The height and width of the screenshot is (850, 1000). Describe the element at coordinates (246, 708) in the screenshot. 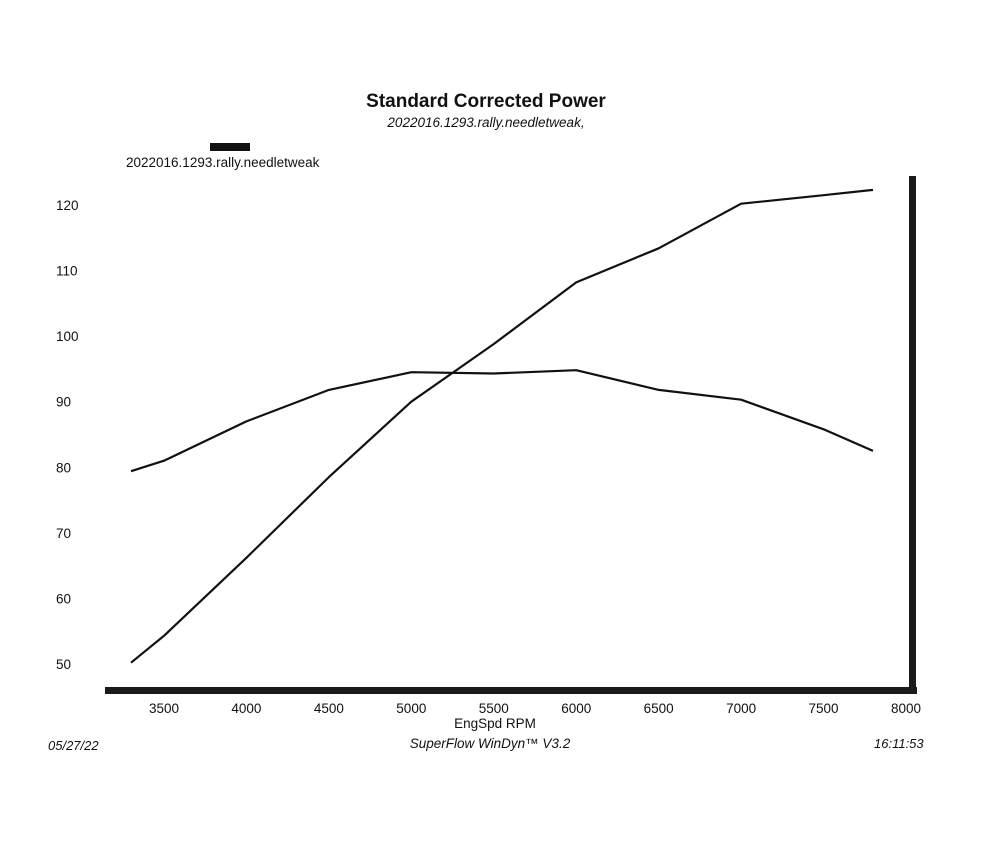

I see `x-tick-label: 4000` at that location.